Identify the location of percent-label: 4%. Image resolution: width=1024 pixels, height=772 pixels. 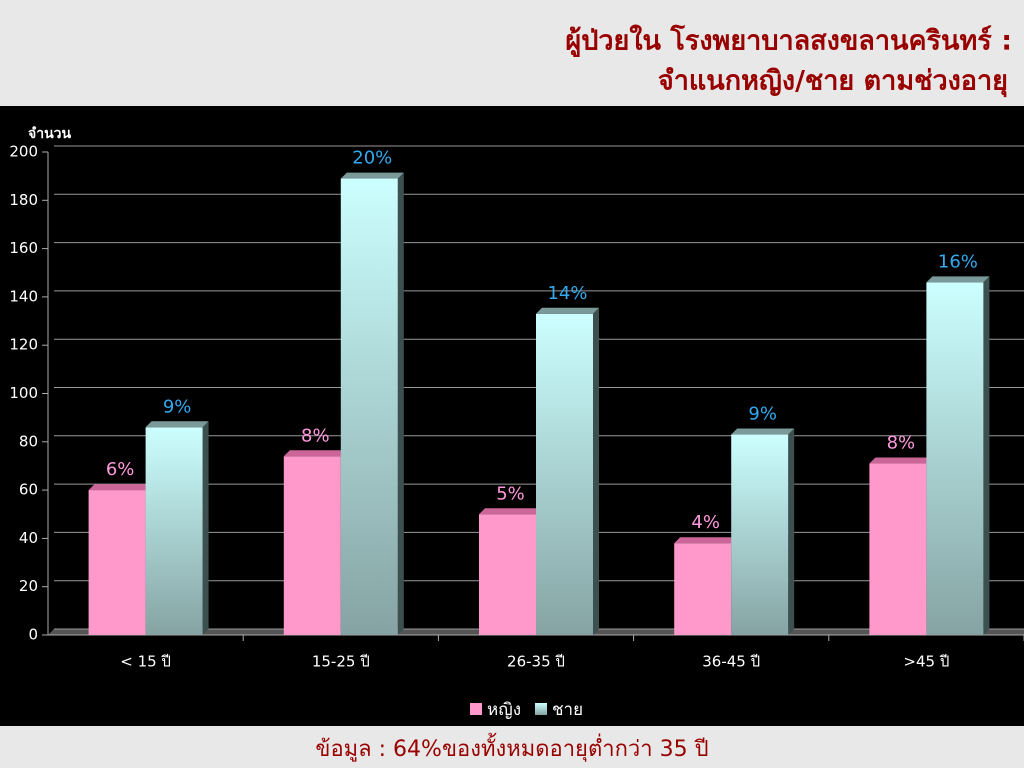
(705, 522).